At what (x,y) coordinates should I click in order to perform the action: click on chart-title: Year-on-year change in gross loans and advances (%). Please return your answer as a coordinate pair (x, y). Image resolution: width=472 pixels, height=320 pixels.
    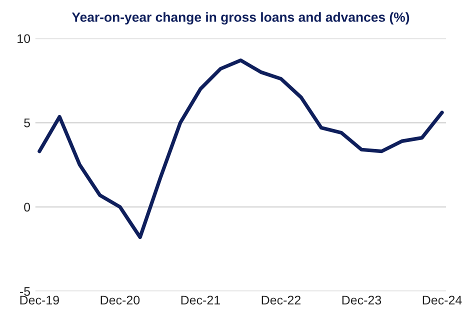
    Looking at the image, I should click on (241, 18).